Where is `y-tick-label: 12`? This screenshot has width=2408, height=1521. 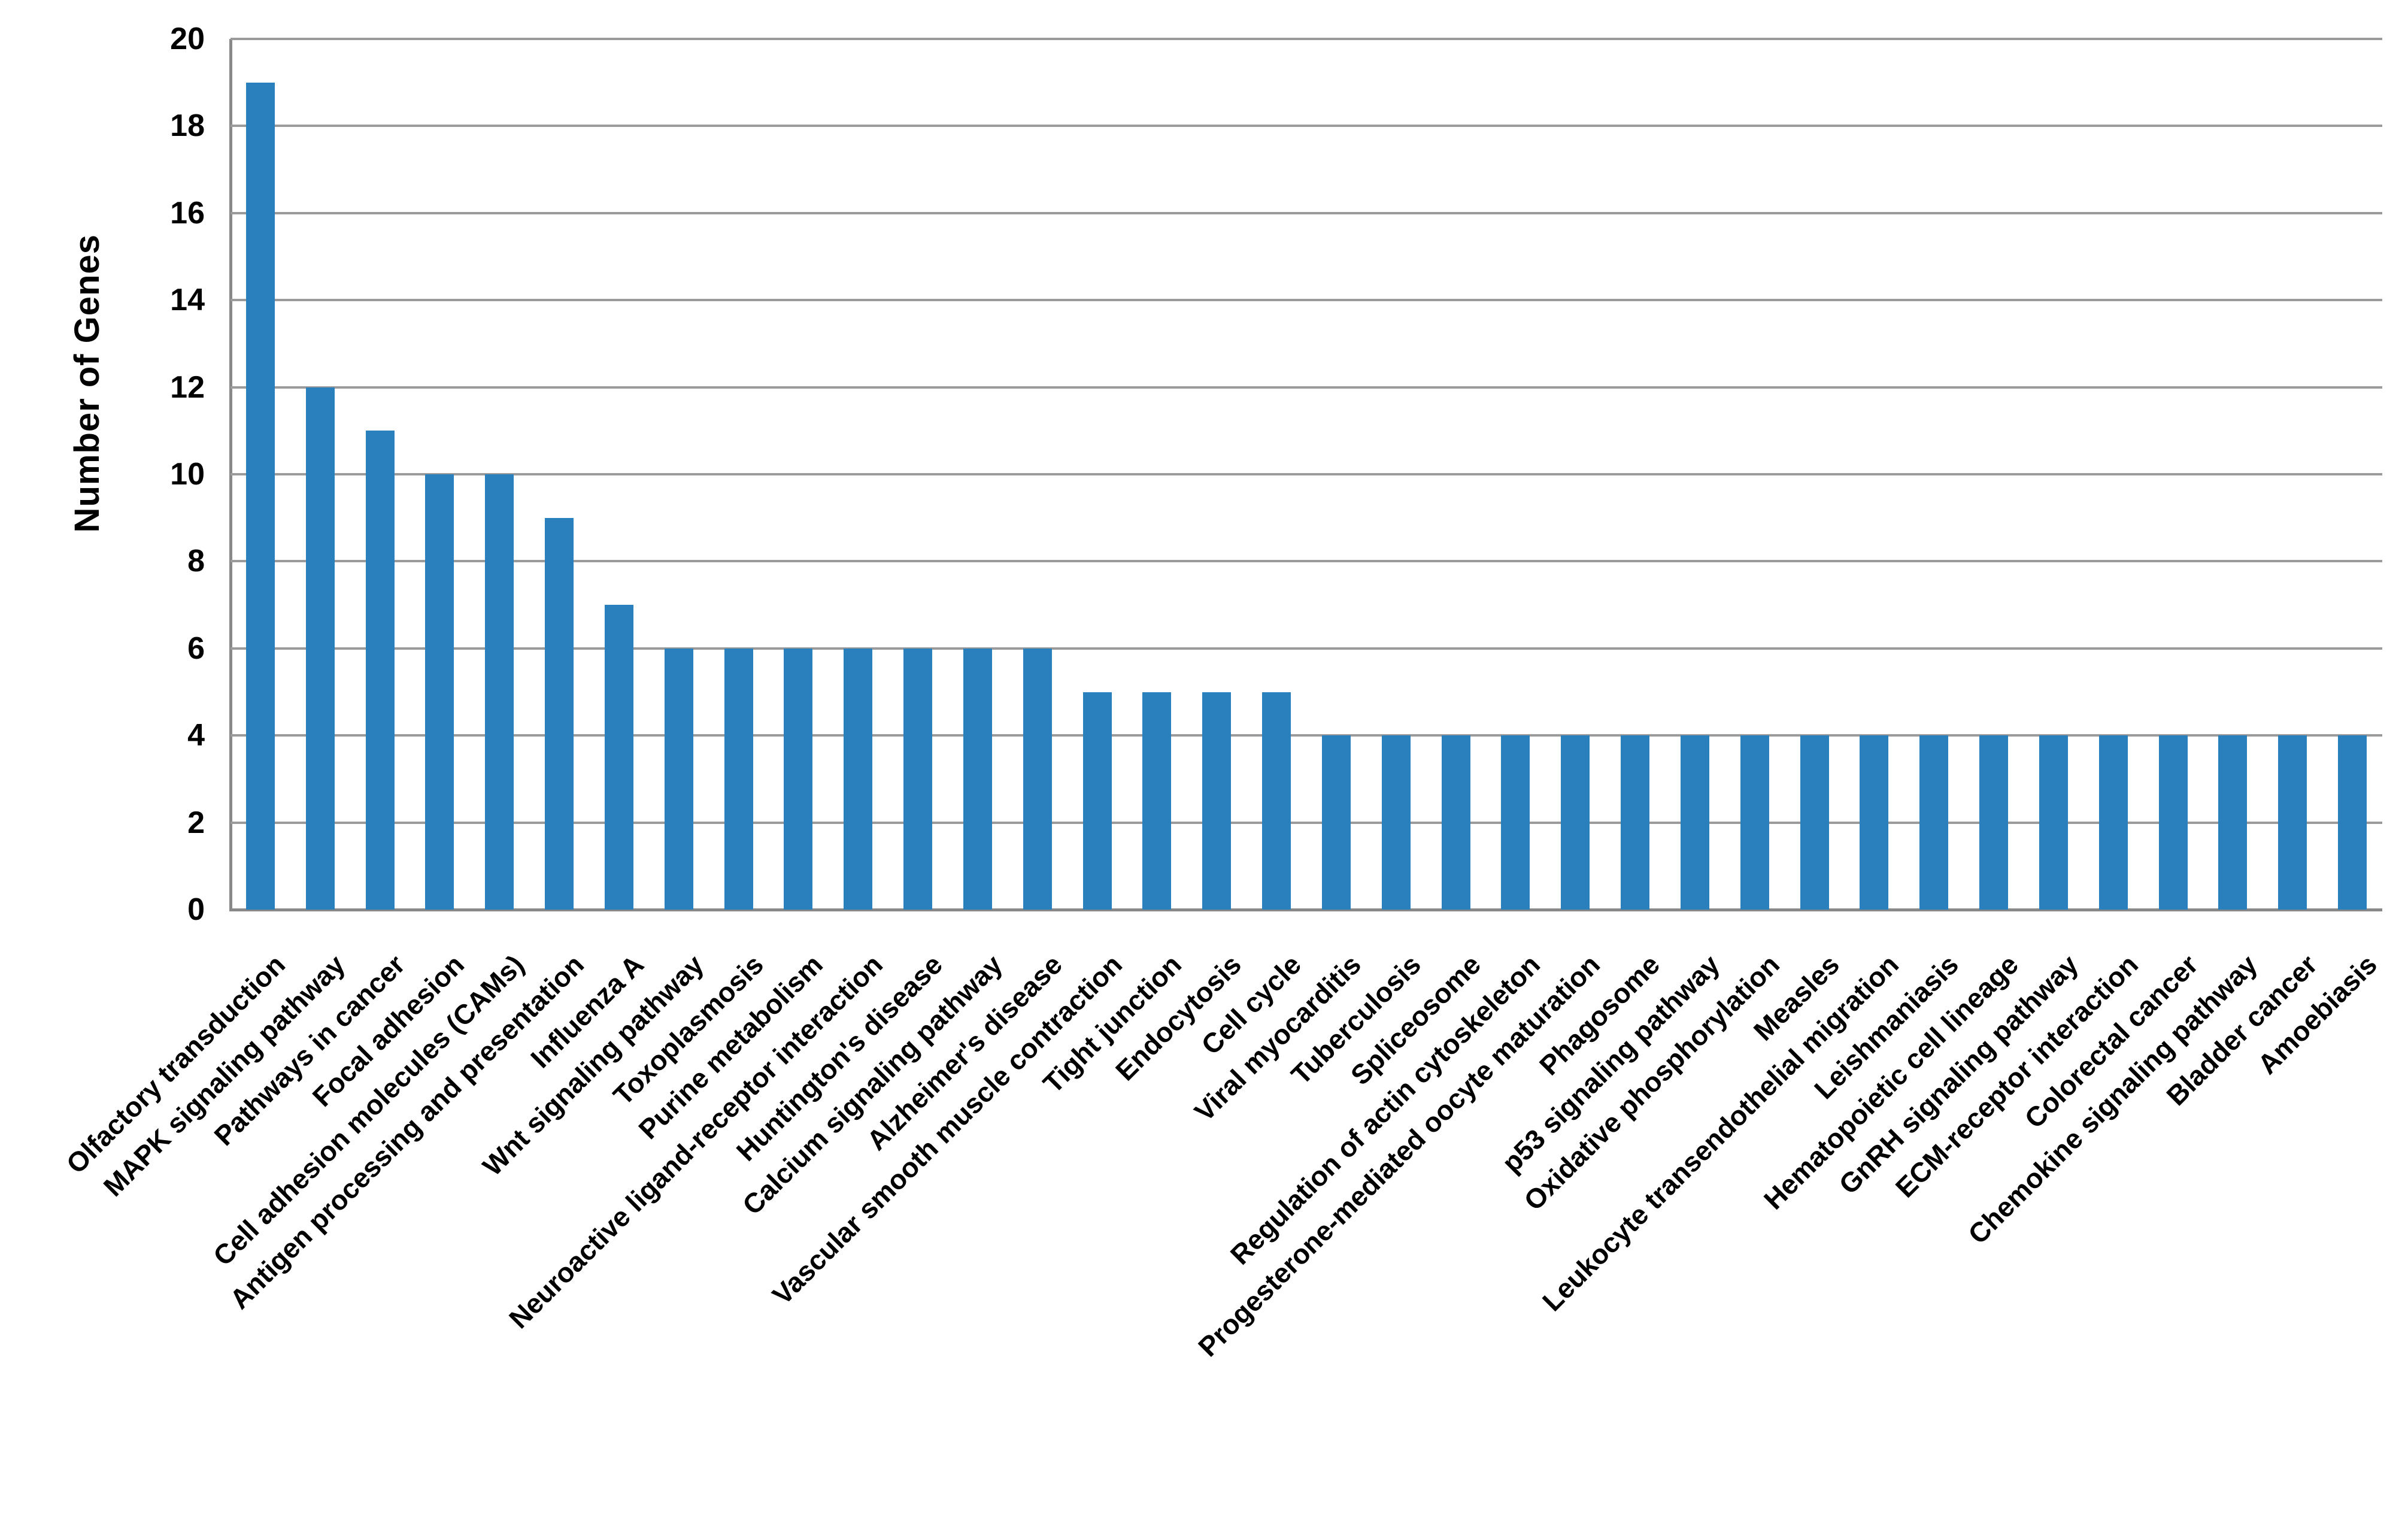
y-tick-label: 12 is located at coordinates (187, 387).